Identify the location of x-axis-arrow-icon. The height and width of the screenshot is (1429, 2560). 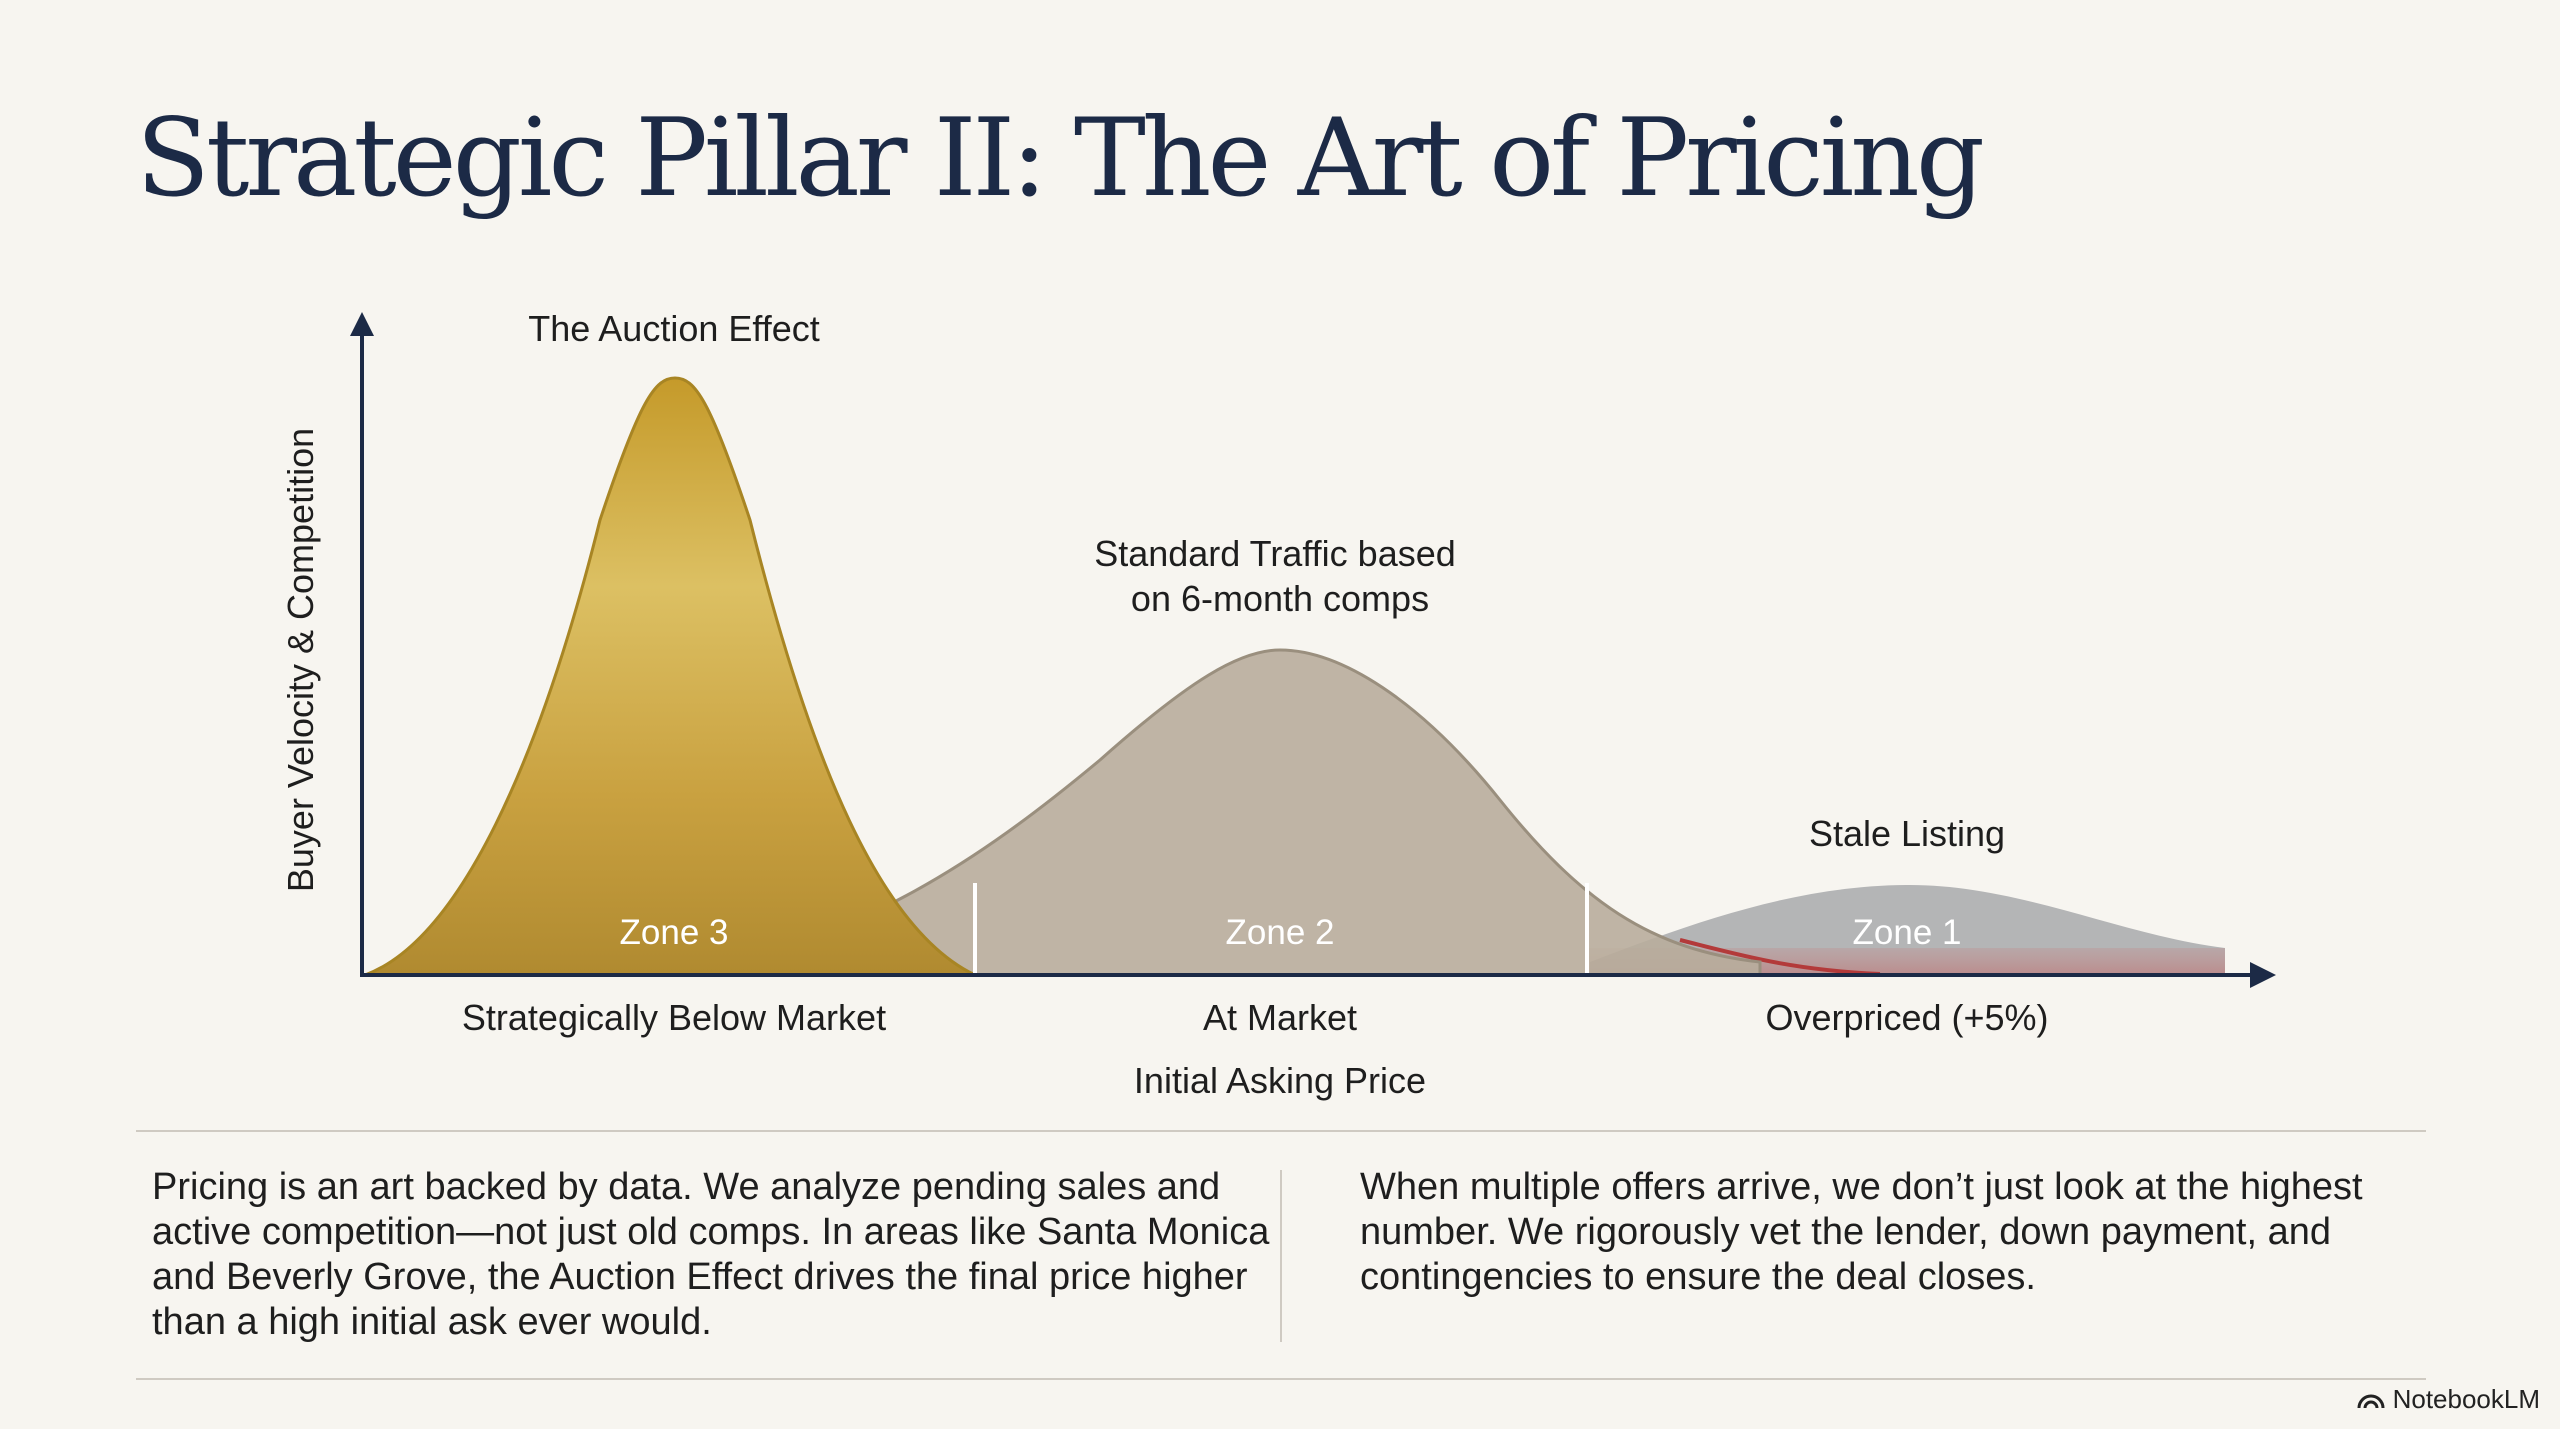
(2263, 975).